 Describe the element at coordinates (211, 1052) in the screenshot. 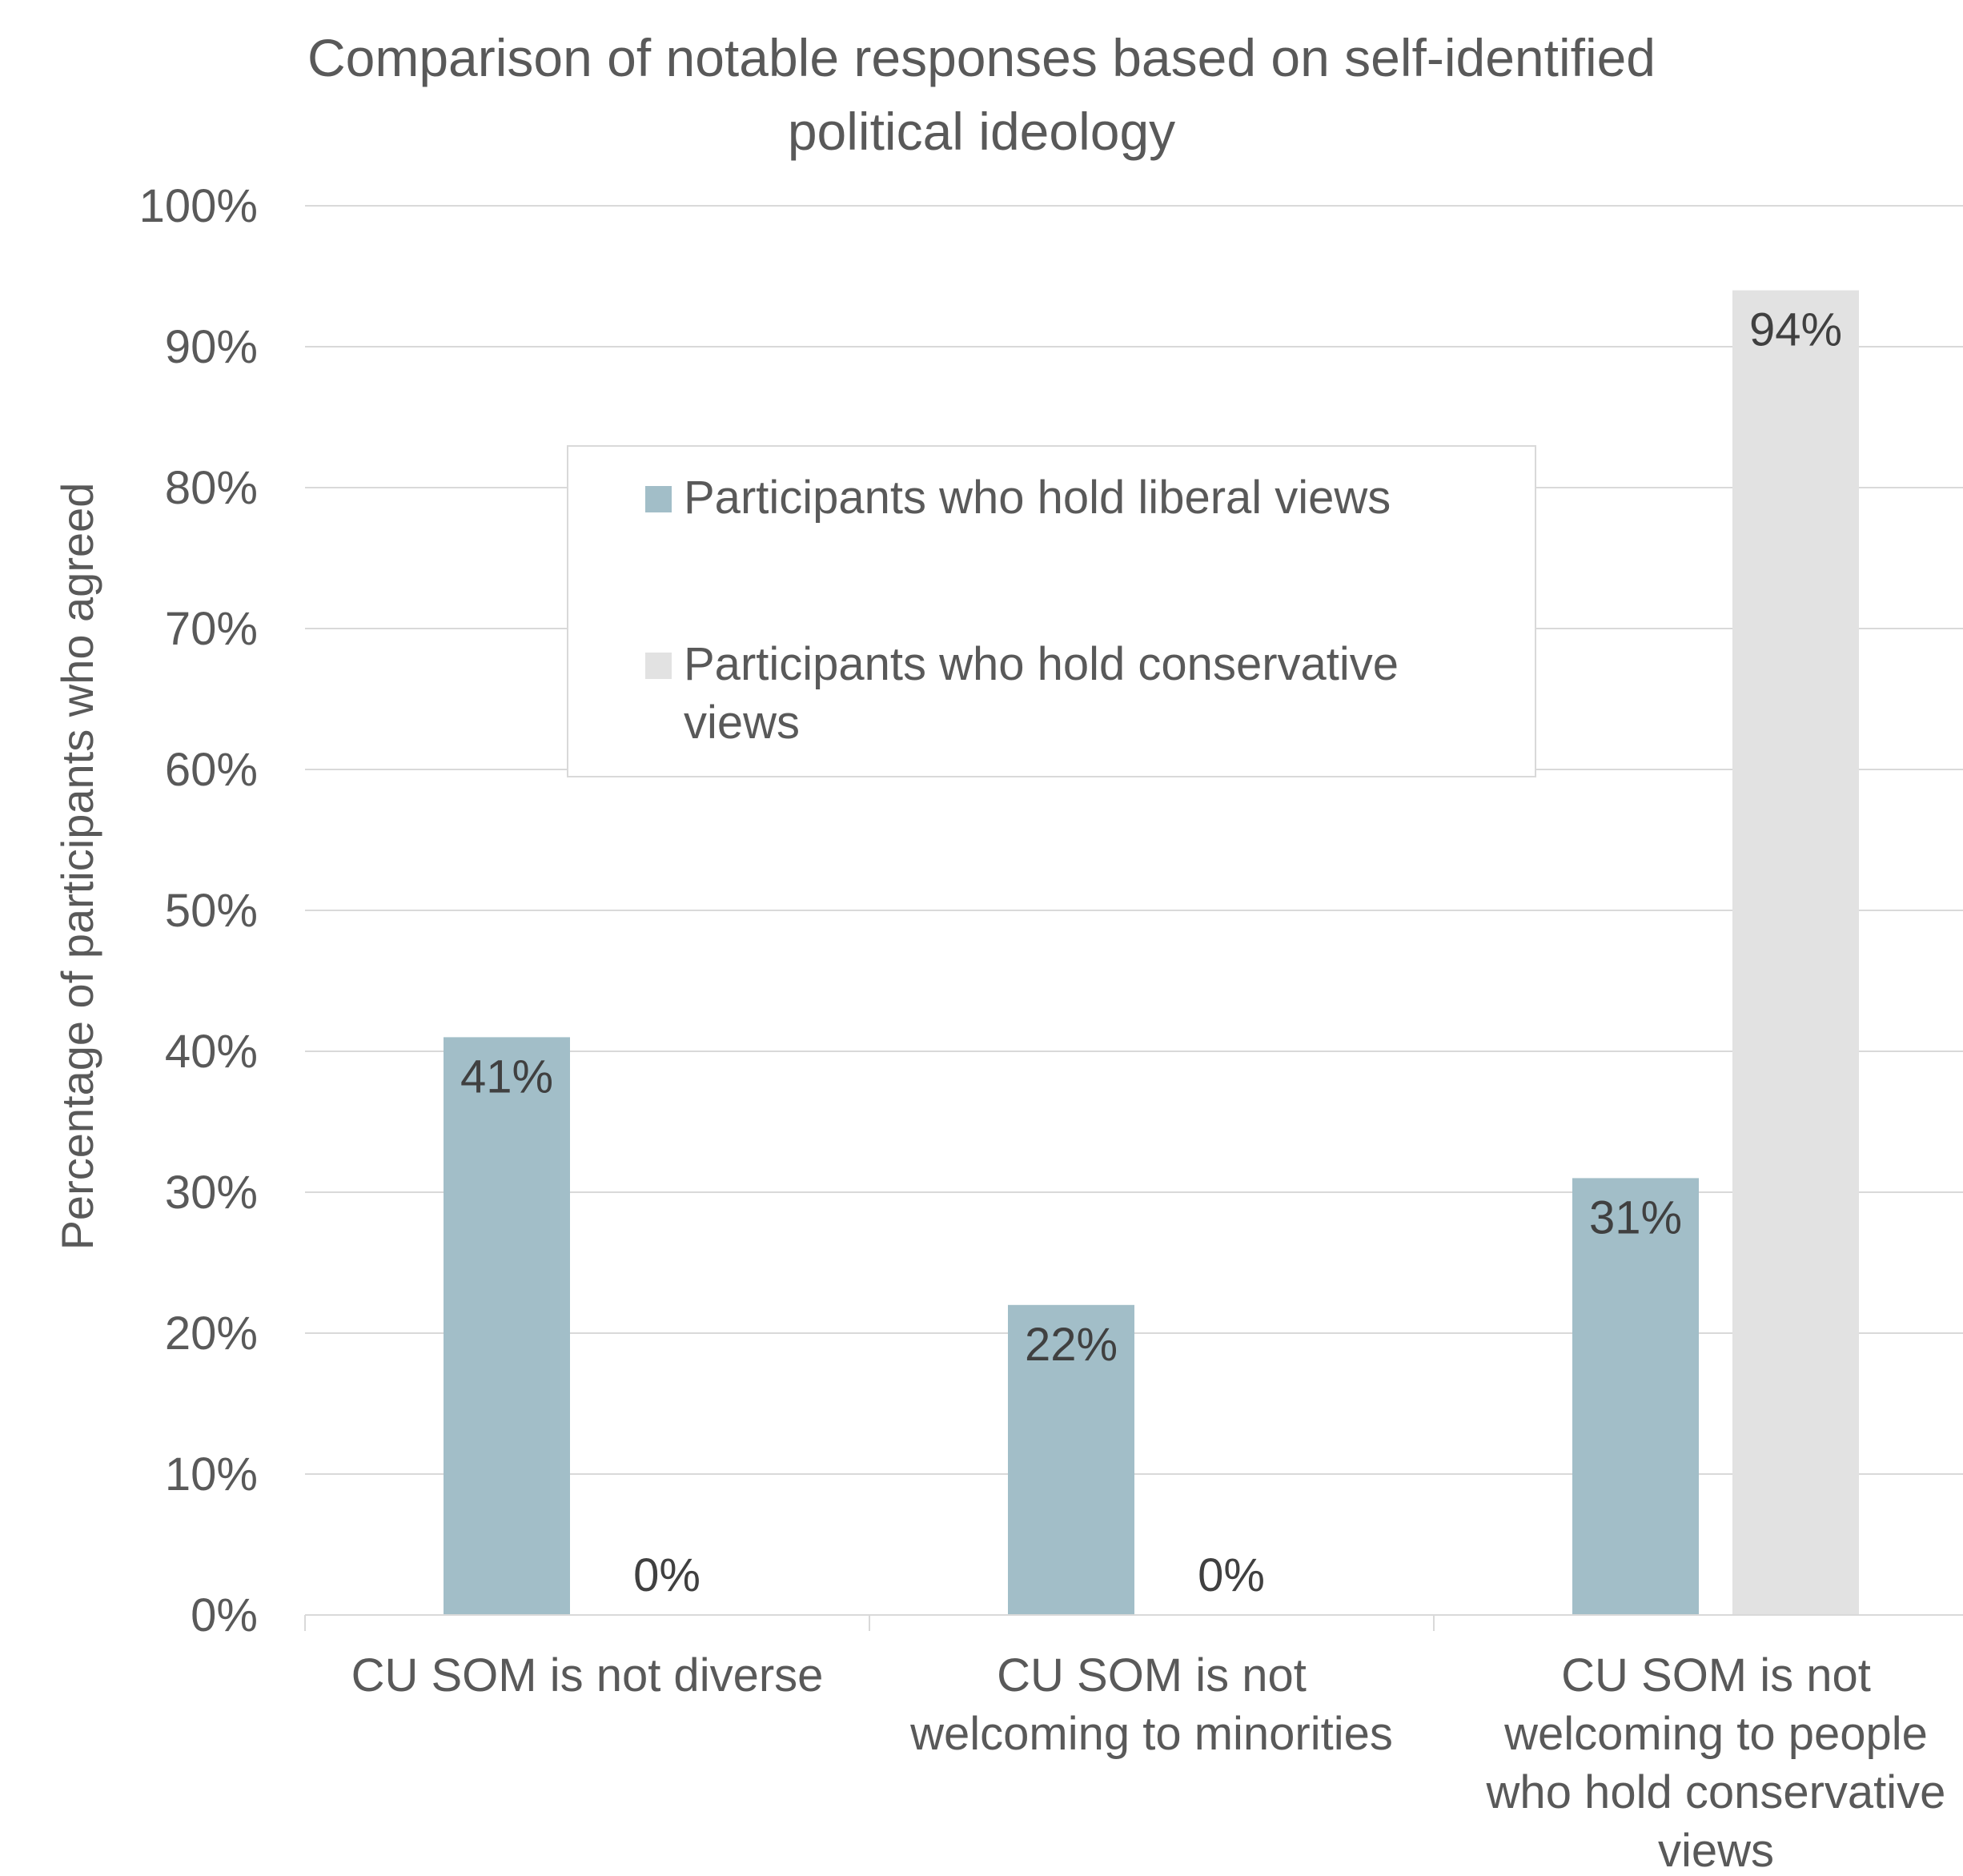

I see `y-tick-label: 40%` at that location.